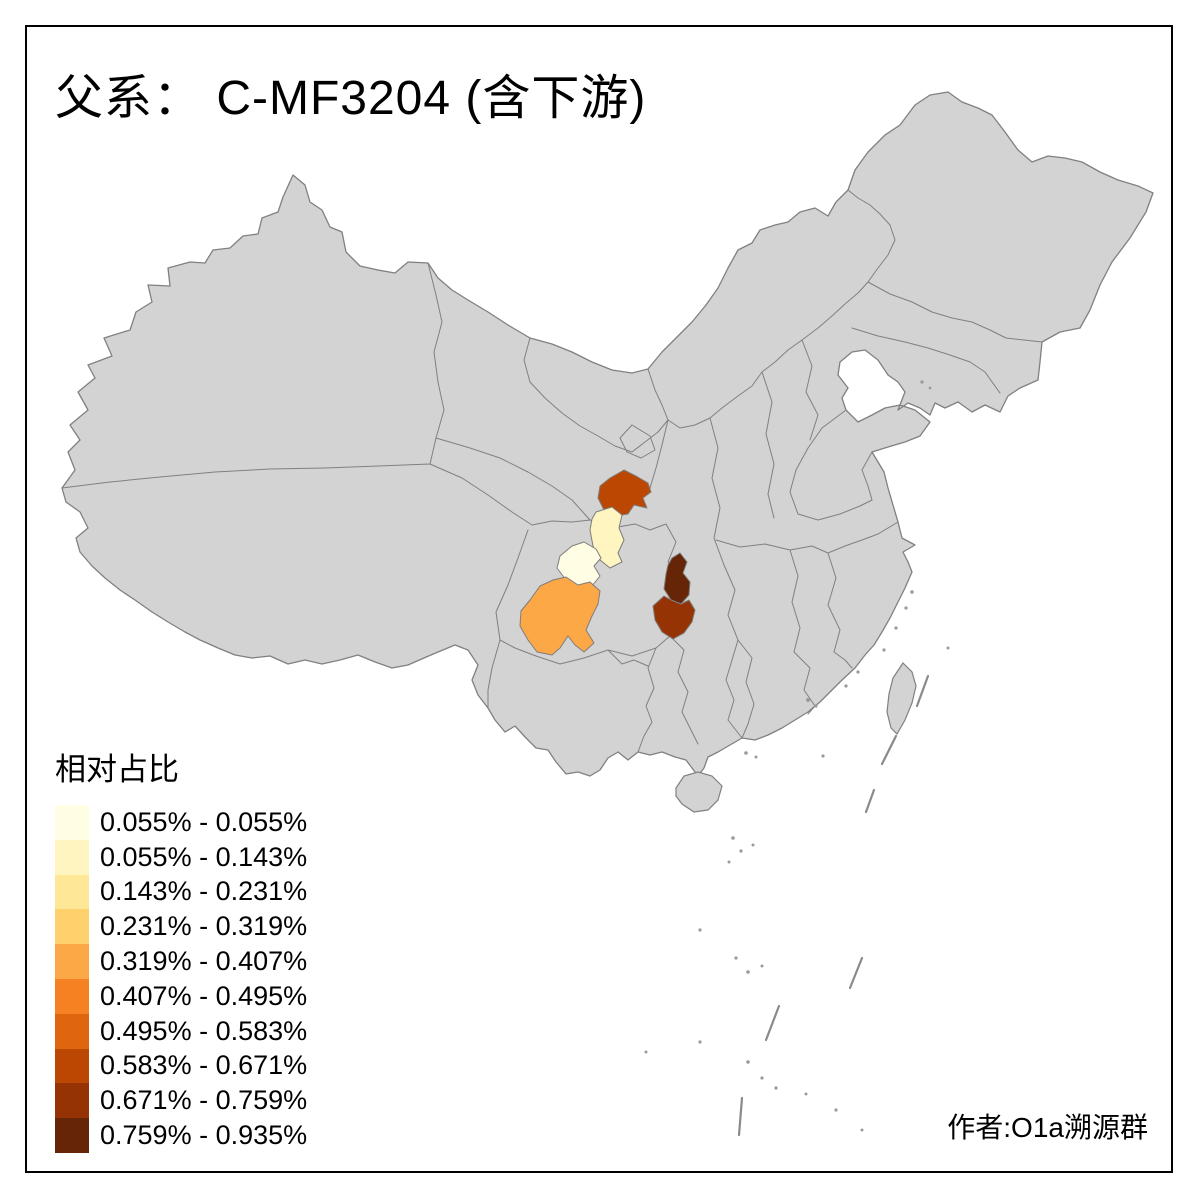  What do you see at coordinates (833, 905) in the screenshot?
I see `sea-boundary-dashes` at bounding box center [833, 905].